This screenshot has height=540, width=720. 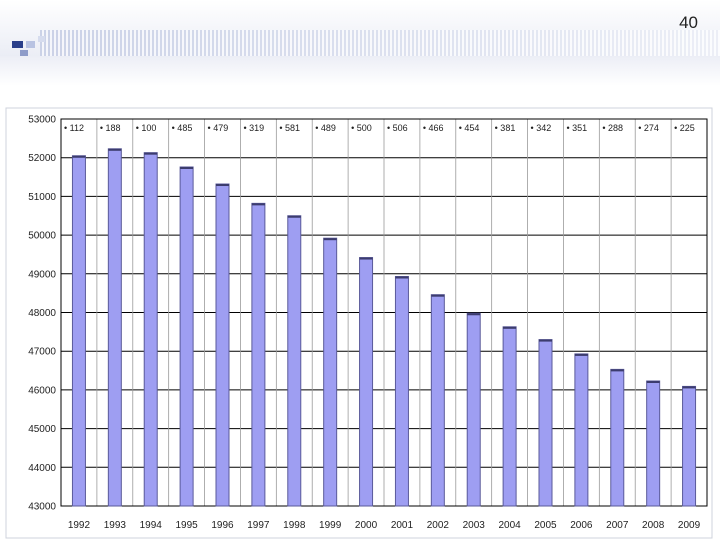 What do you see at coordinates (218, 128) in the screenshot?
I see `data-label: • 479` at bounding box center [218, 128].